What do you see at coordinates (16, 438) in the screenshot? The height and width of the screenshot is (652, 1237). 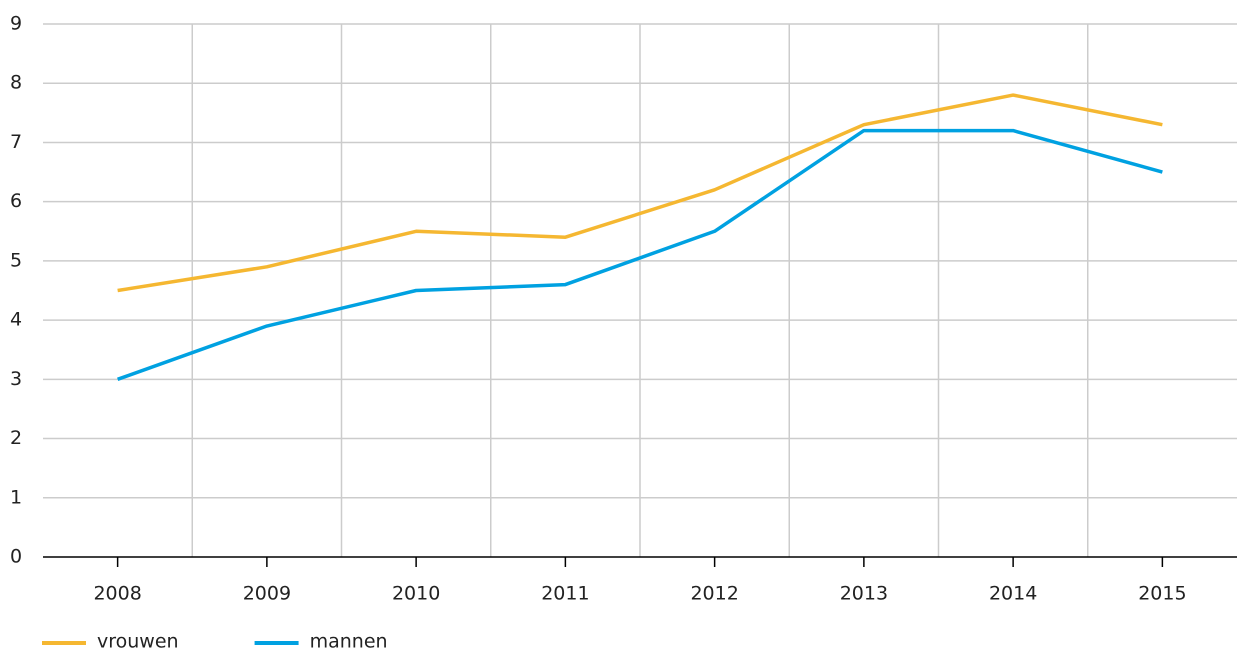 I see `y-tick-label: 2` at bounding box center [16, 438].